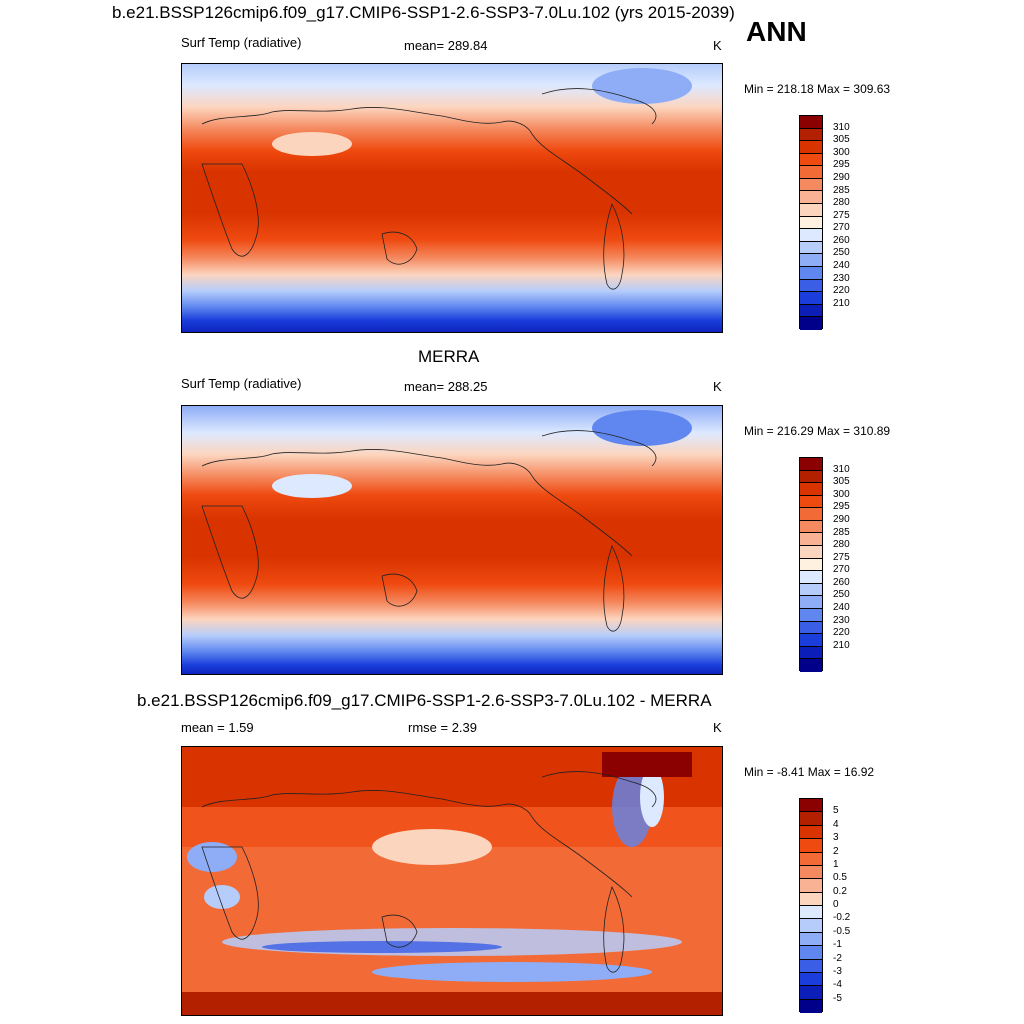 The height and width of the screenshot is (1024, 1024). What do you see at coordinates (841, 215) in the screenshot?
I see `colorbar-label: 275` at bounding box center [841, 215].